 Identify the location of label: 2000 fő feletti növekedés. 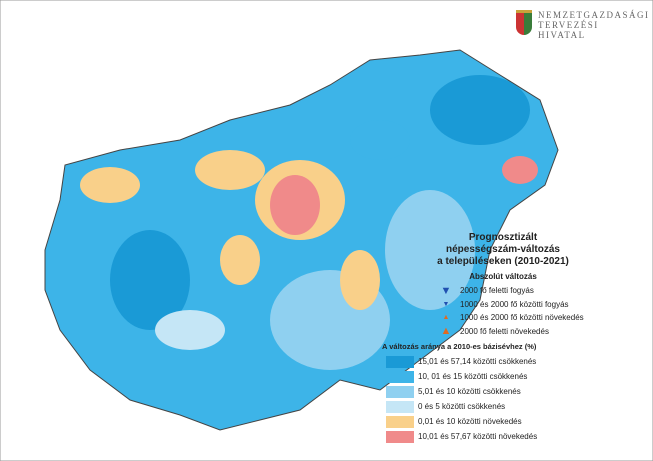
(504, 331).